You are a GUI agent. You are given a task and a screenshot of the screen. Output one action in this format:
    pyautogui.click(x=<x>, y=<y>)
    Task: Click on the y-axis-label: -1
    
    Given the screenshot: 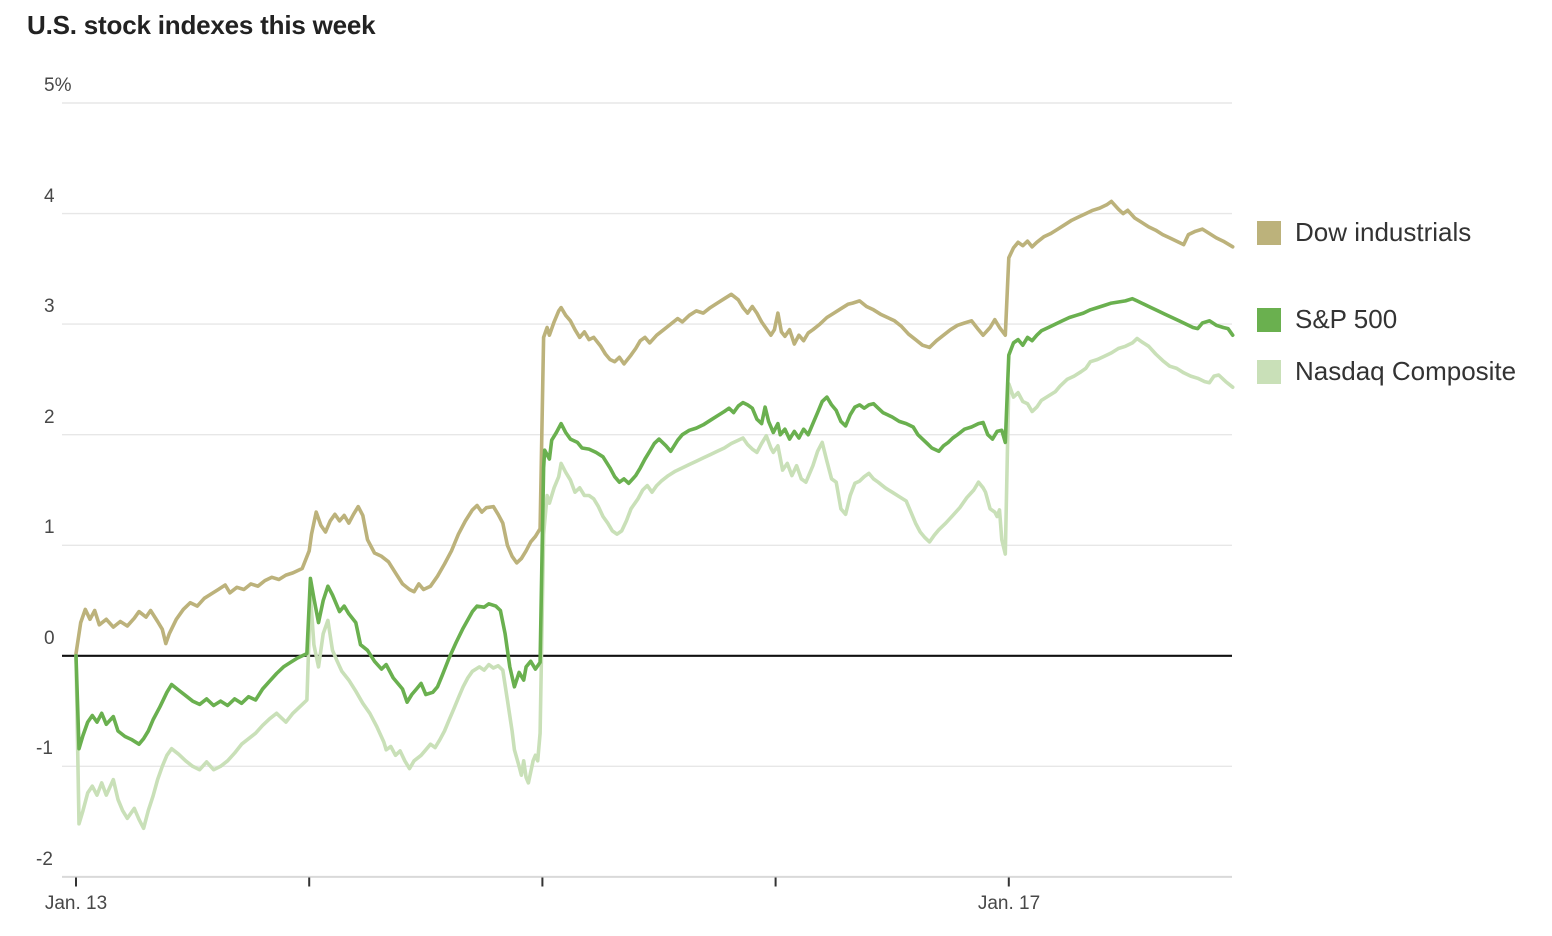 What is the action you would take?
    pyautogui.click(x=44, y=748)
    